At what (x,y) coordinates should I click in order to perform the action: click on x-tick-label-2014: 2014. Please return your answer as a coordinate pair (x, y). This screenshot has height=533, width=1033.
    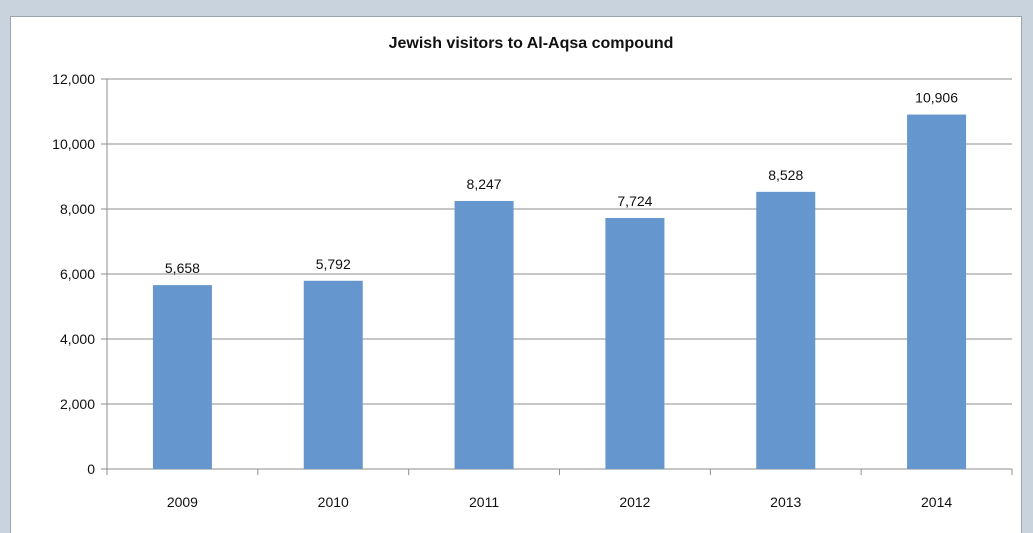
    Looking at the image, I should click on (936, 502).